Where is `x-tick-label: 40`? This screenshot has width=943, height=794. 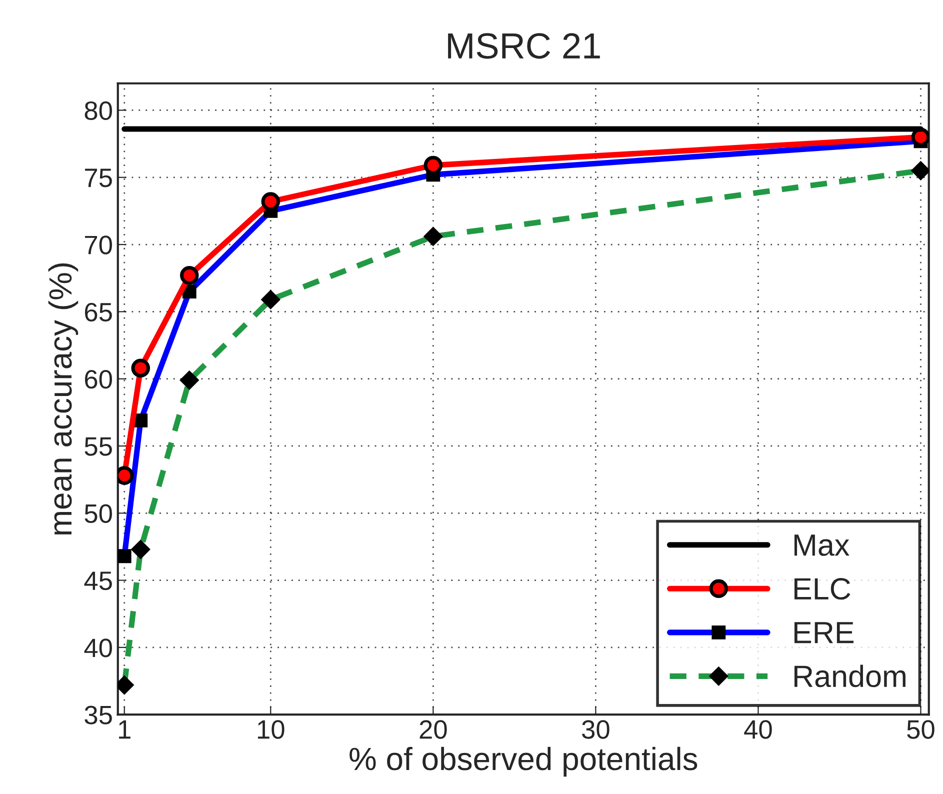 x-tick-label: 40 is located at coordinates (758, 729).